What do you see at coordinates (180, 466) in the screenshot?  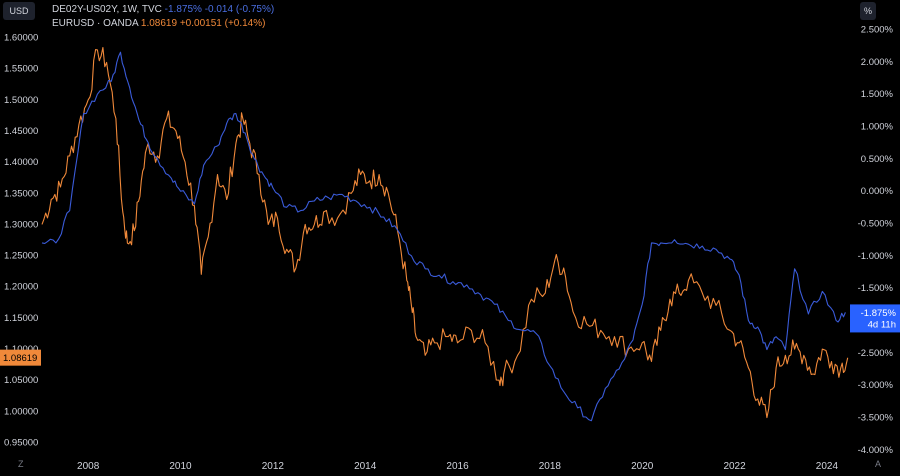 I see `x-tick-label: 2010` at bounding box center [180, 466].